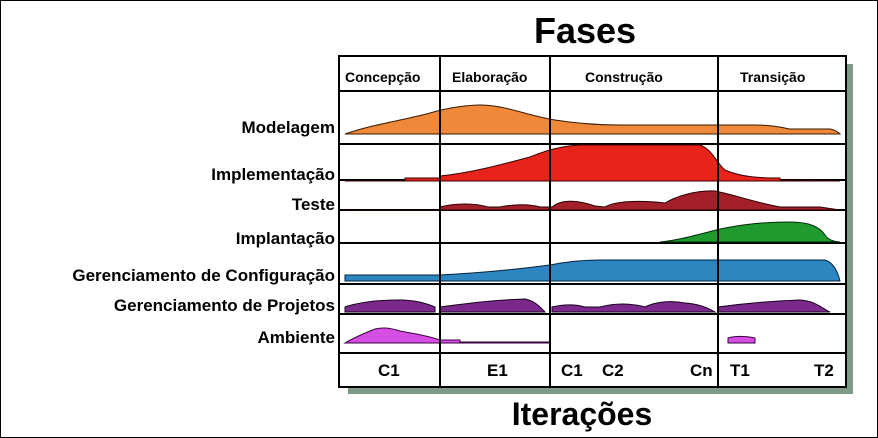  I want to click on iteration-t2: T2, so click(824, 370).